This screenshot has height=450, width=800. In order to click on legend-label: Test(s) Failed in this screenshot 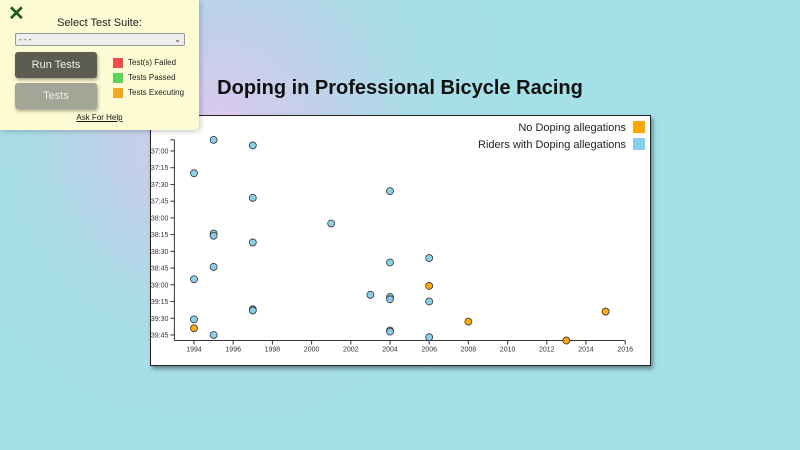, I will do `click(152, 63)`.